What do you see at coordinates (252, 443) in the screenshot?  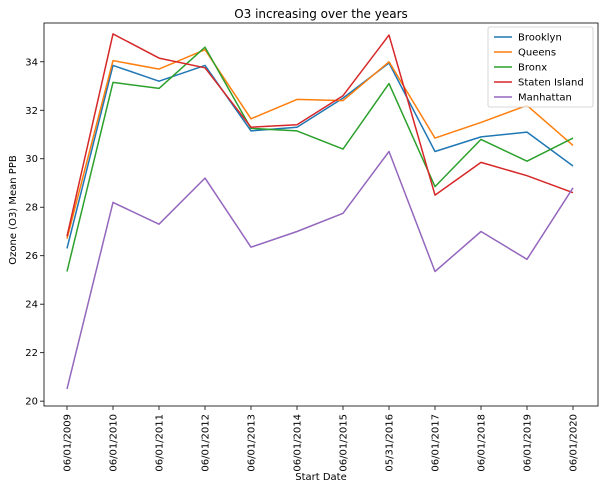 I see `x-tick-label: 06/01/2013` at bounding box center [252, 443].